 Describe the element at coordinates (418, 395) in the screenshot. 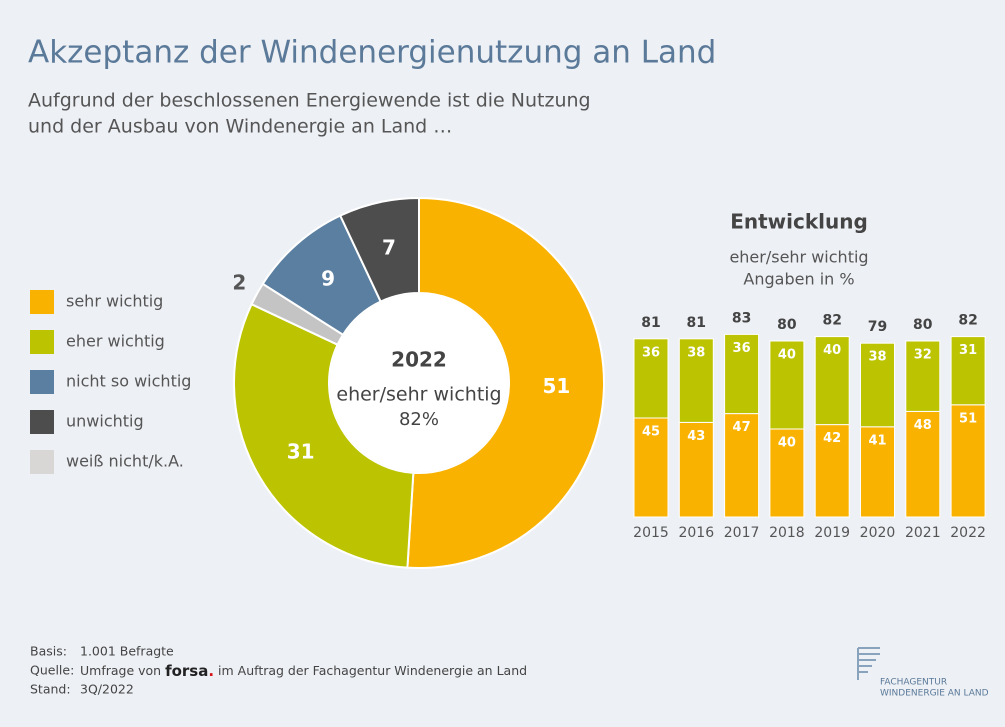

I see `center-label: eher/sehr wichtig` at that location.